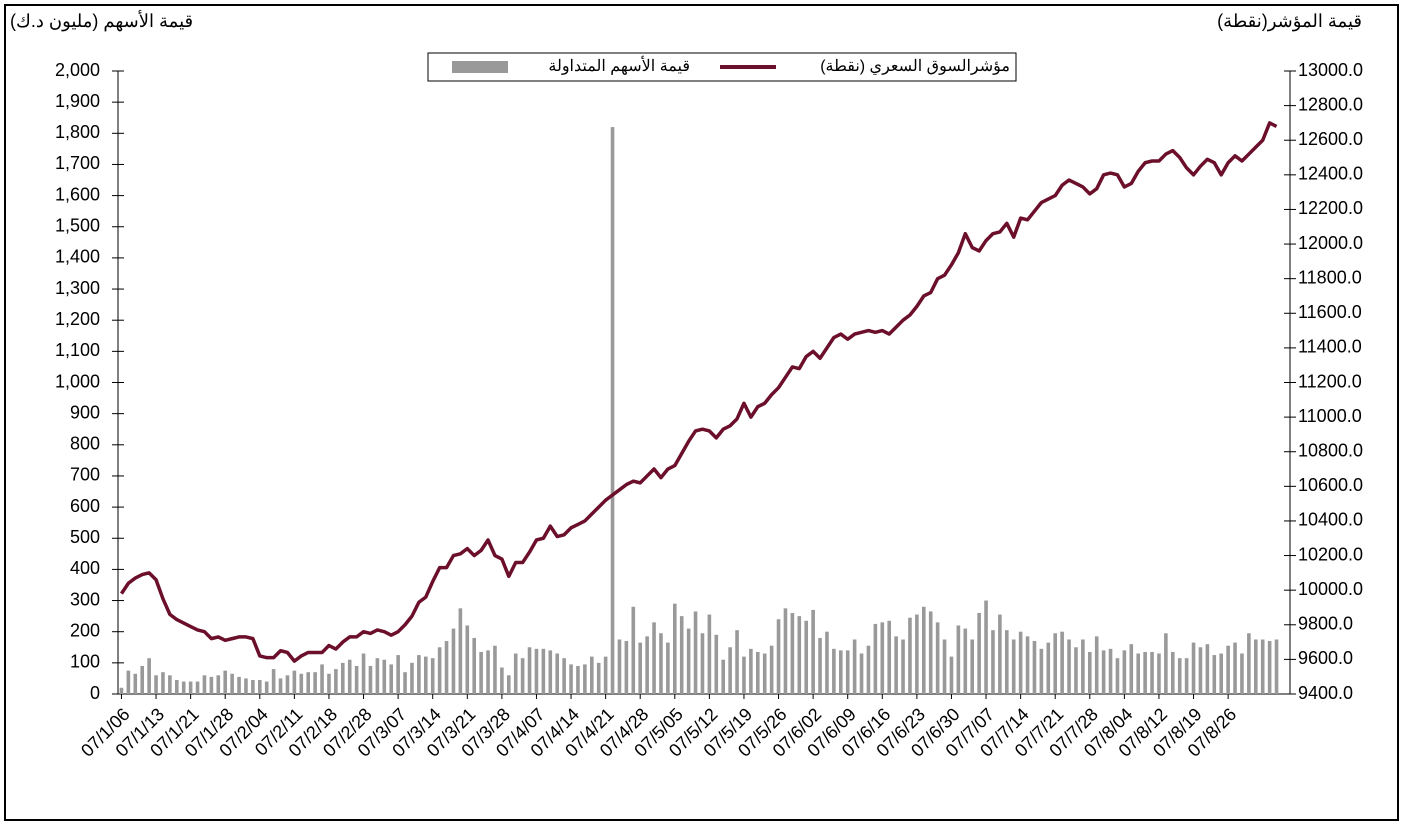 The width and height of the screenshot is (1404, 826). What do you see at coordinates (95, 693) in the screenshot?
I see `y-tick-label: 0` at bounding box center [95, 693].